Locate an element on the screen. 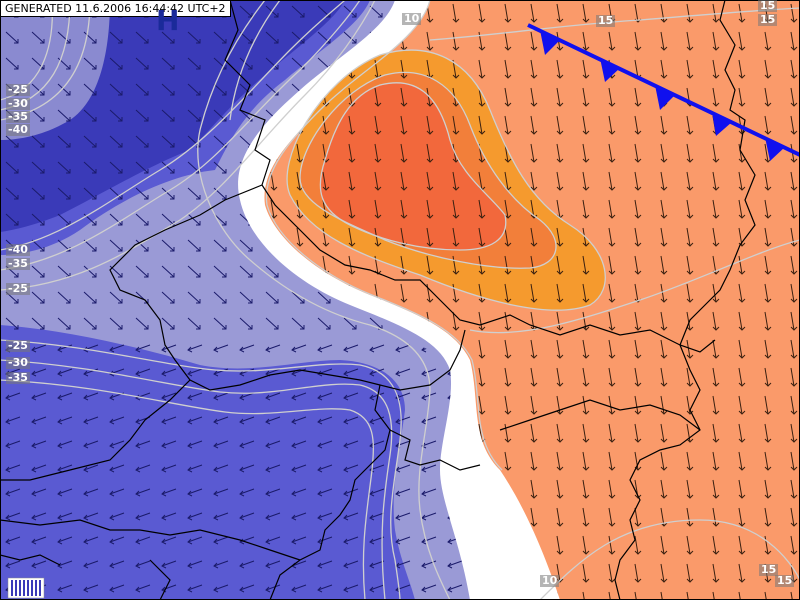 The width and height of the screenshot is (800, 600). high-pressure-marker: H is located at coordinates (168, 20).